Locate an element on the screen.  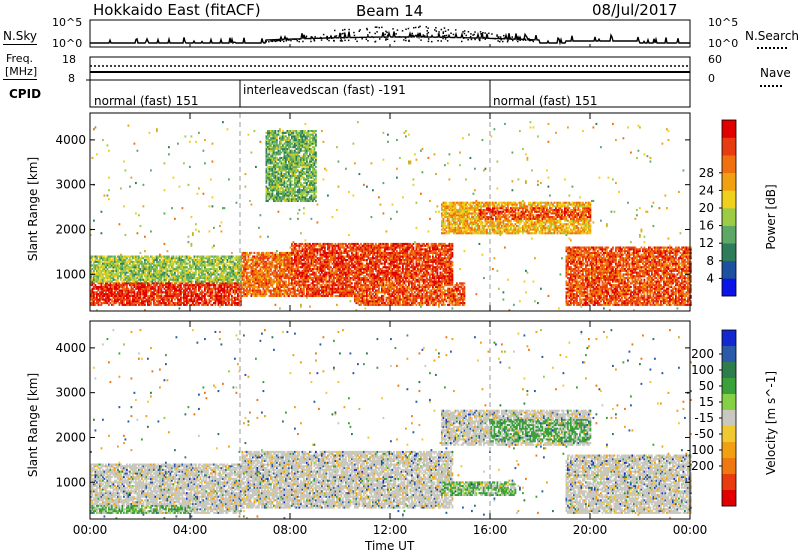
nsky-line is located at coordinates (390, 38).